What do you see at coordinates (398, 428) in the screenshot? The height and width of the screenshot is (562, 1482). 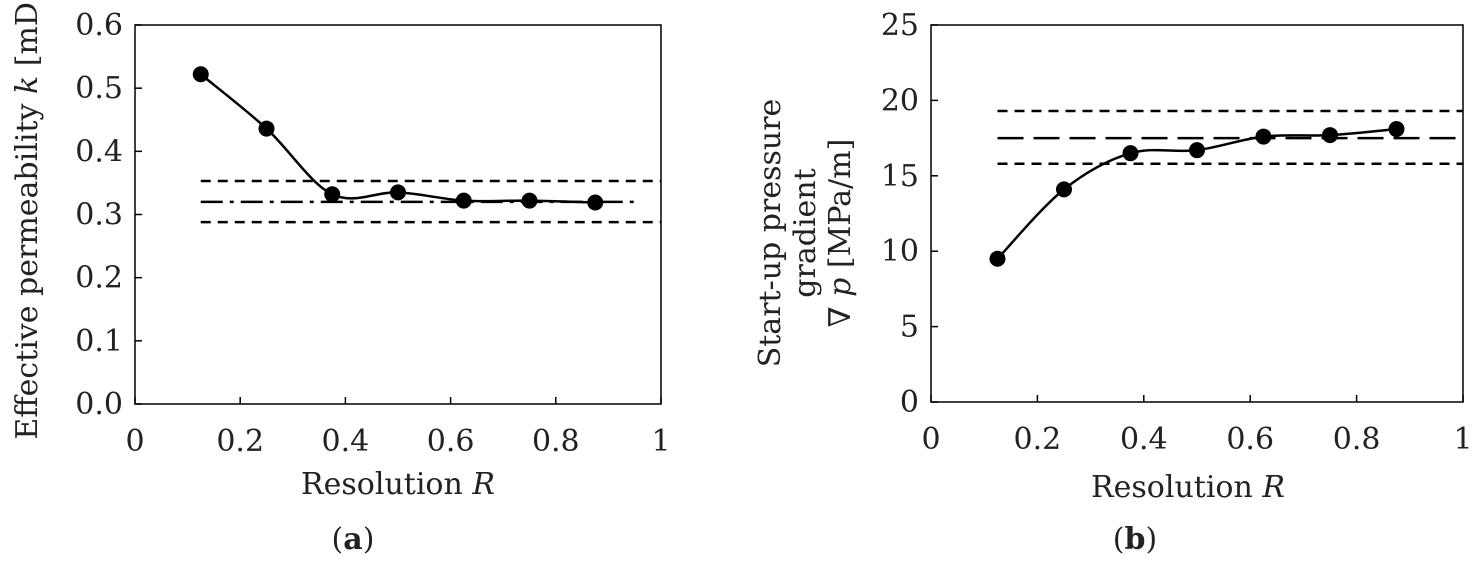 I see `x-ticks-a: 0 0.2 0.4 0.6 0.8 1` at bounding box center [398, 428].